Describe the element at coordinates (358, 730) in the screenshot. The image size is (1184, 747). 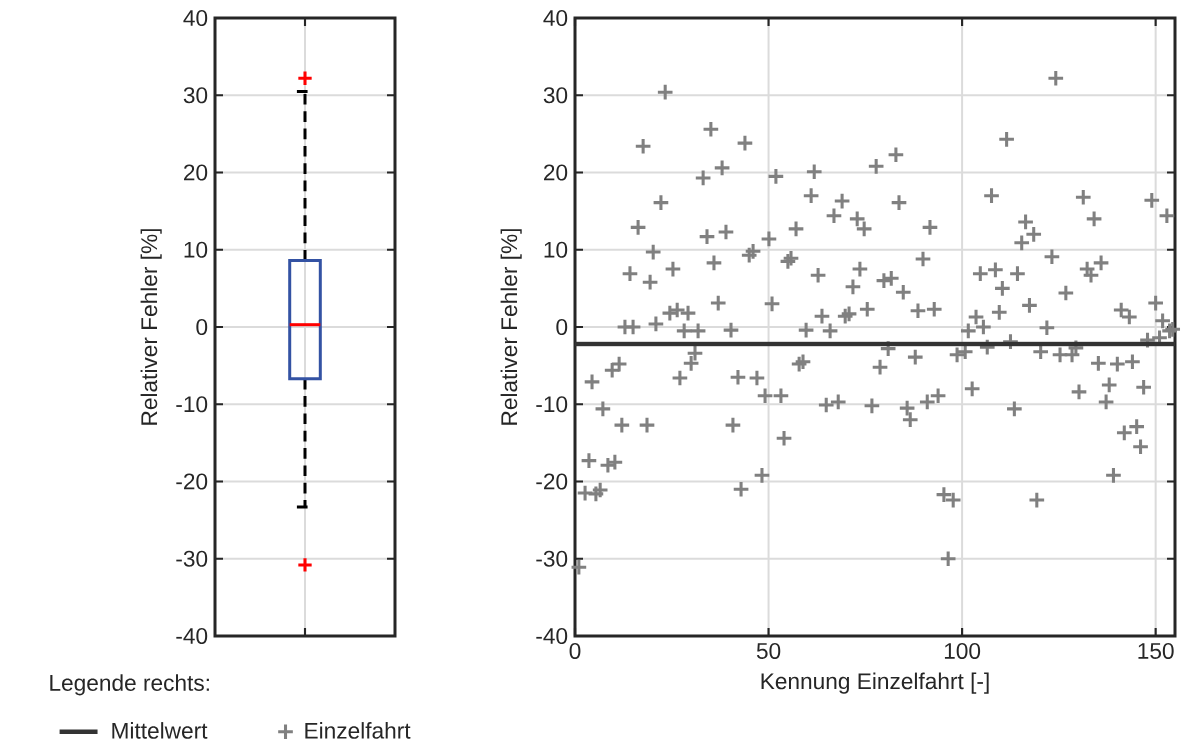
I see `legend-label: Einzelfahrt` at that location.